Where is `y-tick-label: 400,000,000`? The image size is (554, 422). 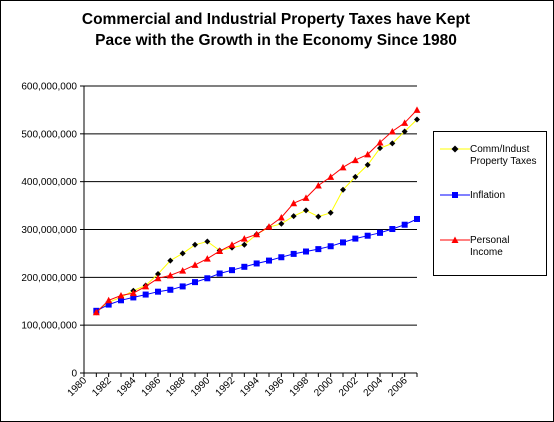
y-tick-label: 400,000,000 is located at coordinates (49, 182).